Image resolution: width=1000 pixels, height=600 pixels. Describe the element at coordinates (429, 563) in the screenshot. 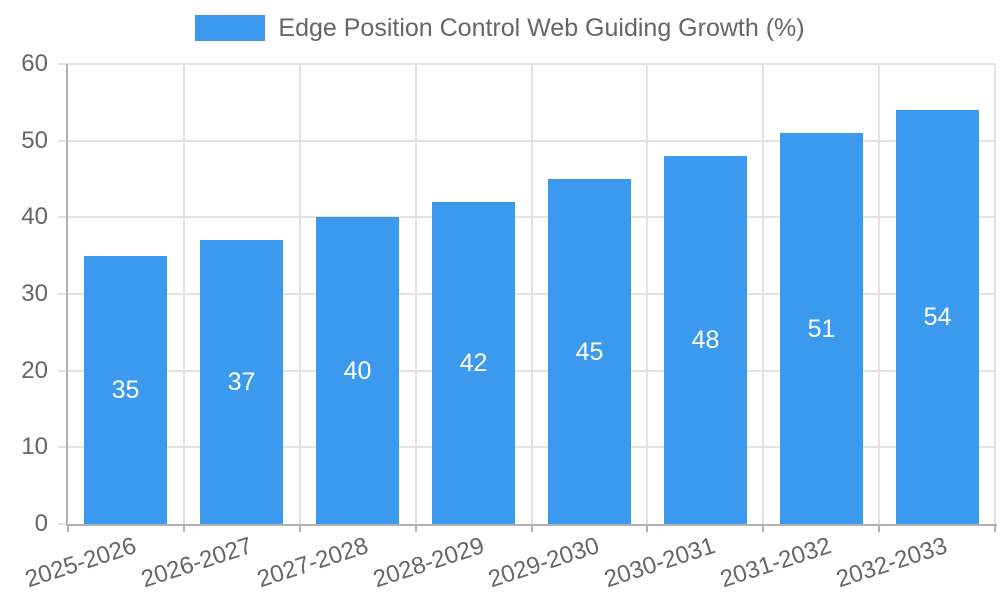

I see `x-axis-tick-label: 2028-2029` at that location.